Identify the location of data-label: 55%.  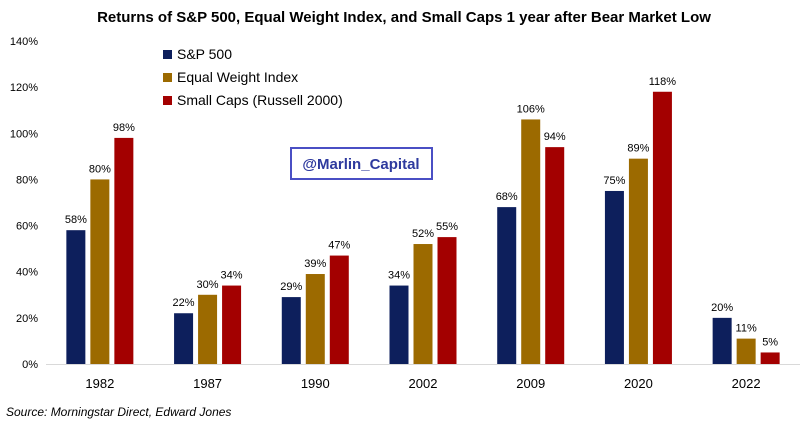
(447, 227).